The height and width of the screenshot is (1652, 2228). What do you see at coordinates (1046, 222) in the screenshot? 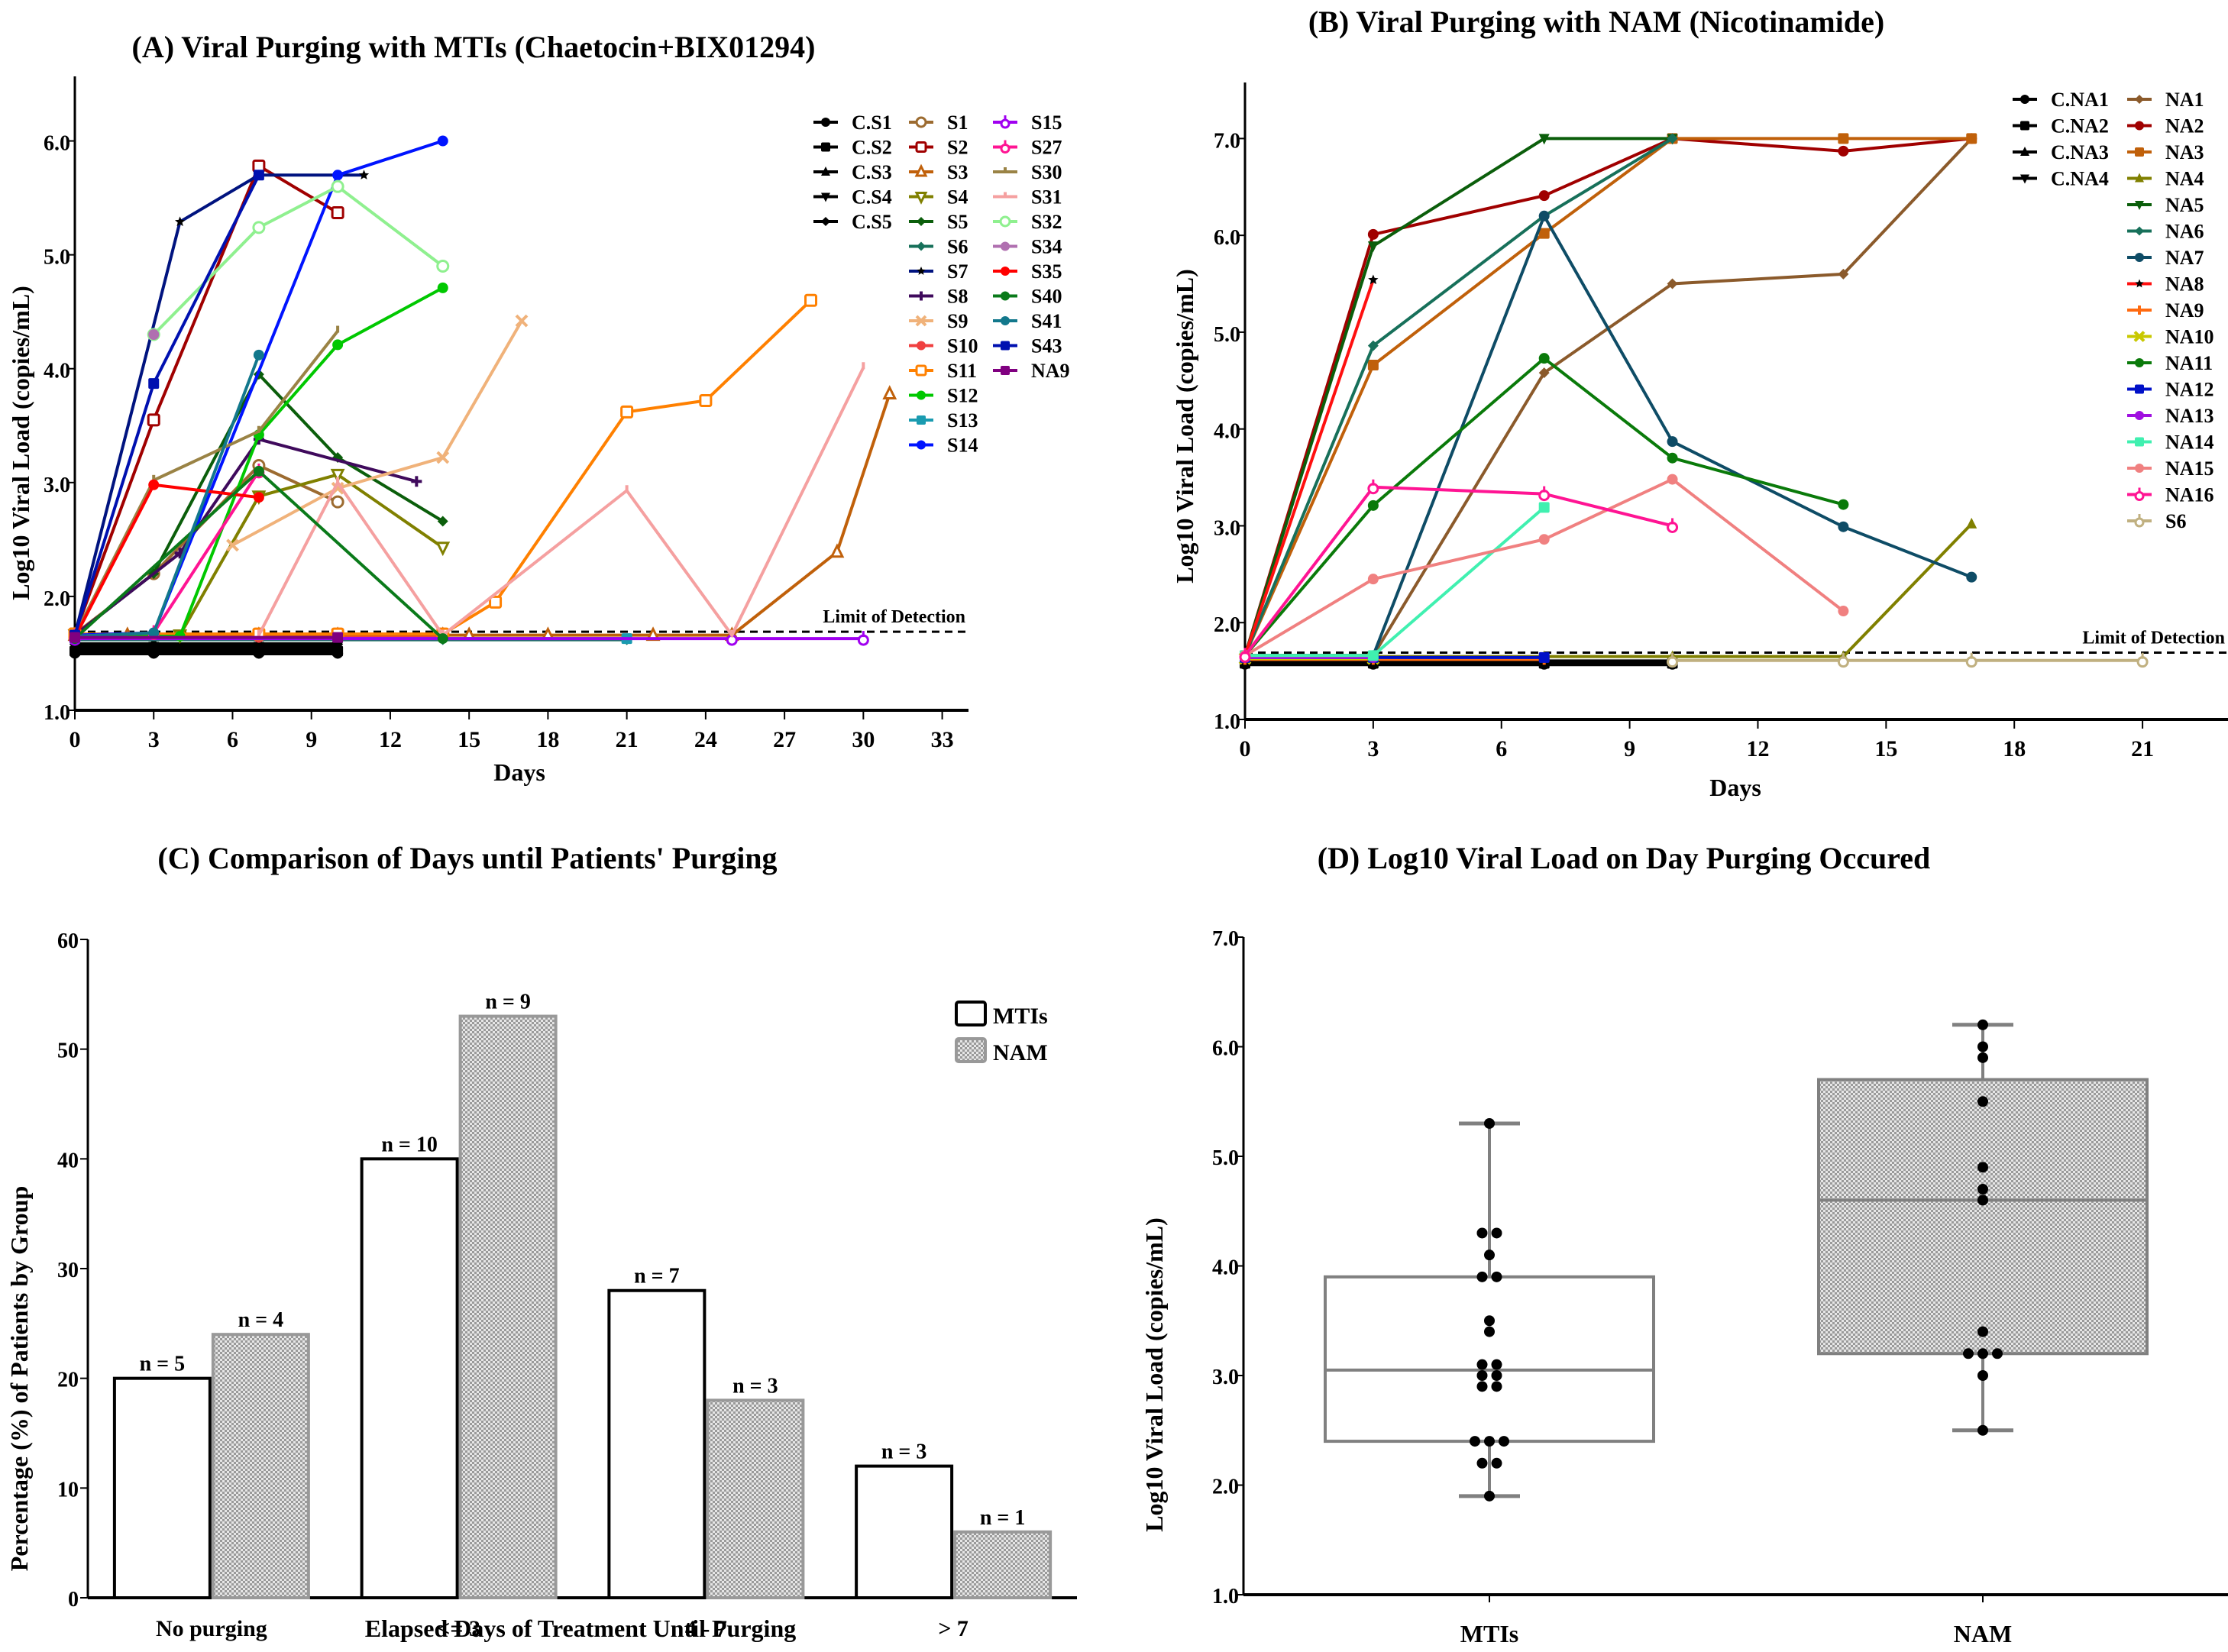
I see `legend-label: S32` at bounding box center [1046, 222].